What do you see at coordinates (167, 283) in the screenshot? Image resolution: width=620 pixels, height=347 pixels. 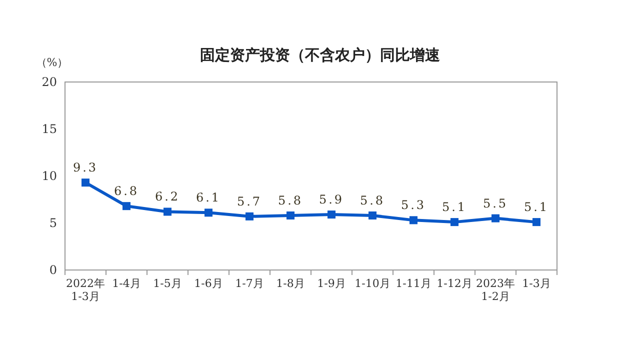 I see `x-tick-label: 1-5月` at bounding box center [167, 283].